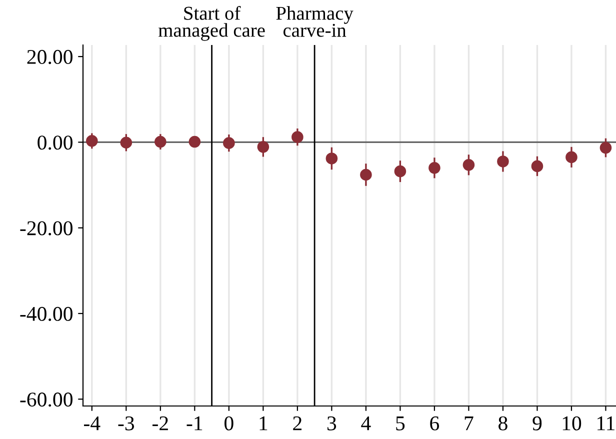  Describe the element at coordinates (366, 423) in the screenshot. I see `x-tick-label: 4` at that location.